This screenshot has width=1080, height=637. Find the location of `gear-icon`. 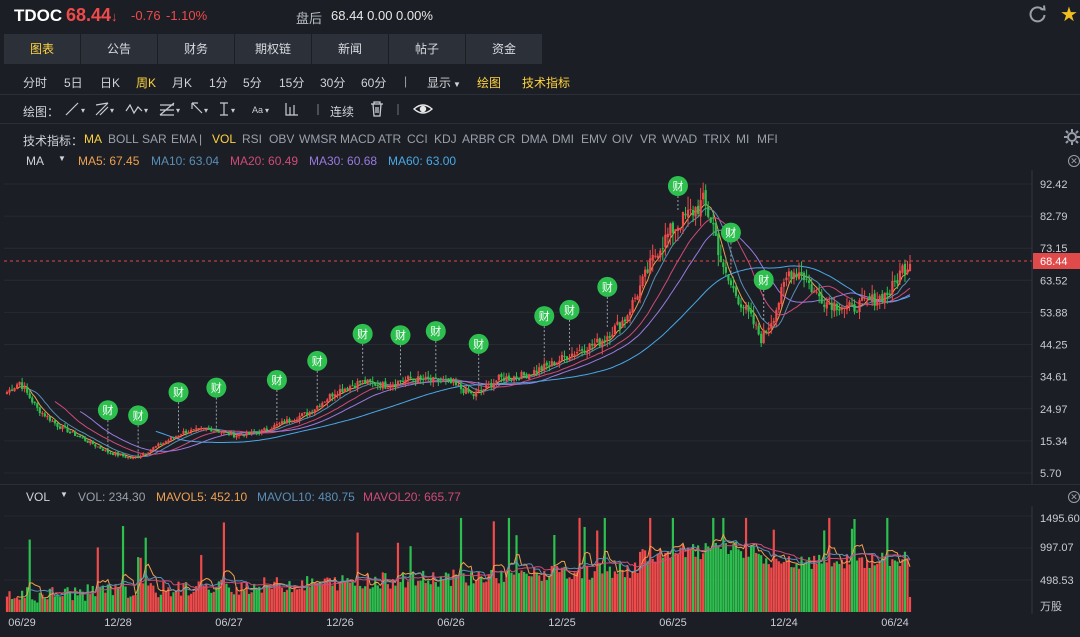

gear-icon is located at coordinates (1072, 137).